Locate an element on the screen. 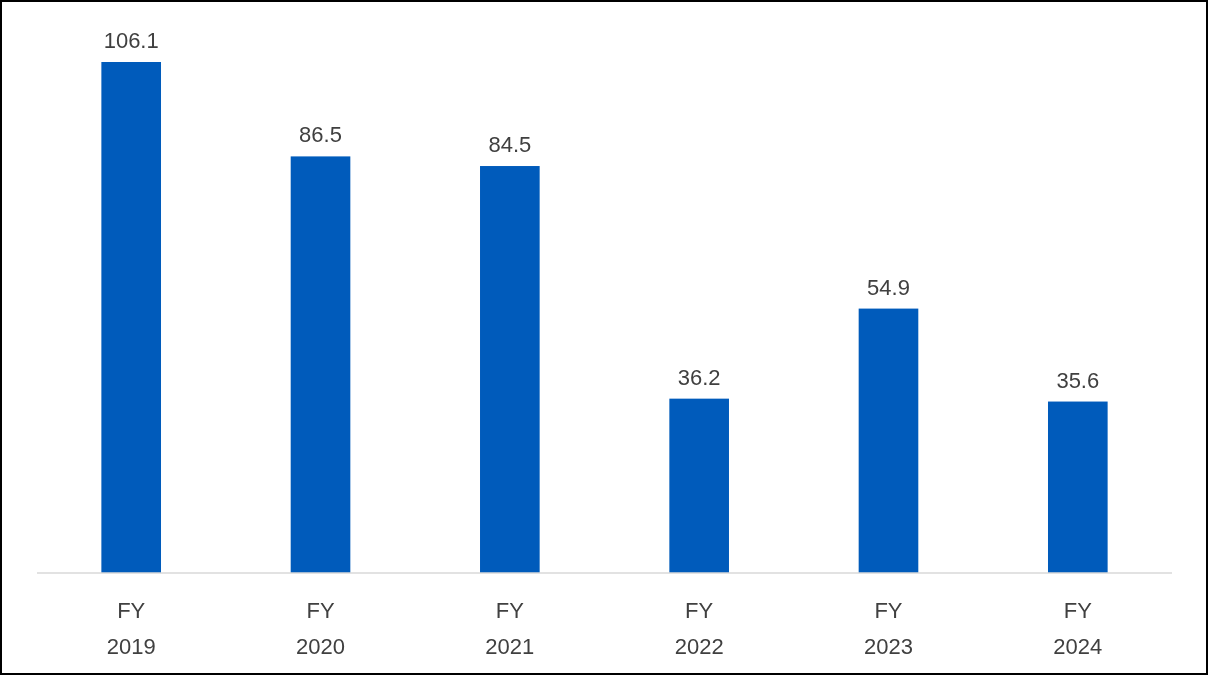 The image size is (1208, 675). x-tick-label: FY 2024 is located at coordinates (1078, 628).